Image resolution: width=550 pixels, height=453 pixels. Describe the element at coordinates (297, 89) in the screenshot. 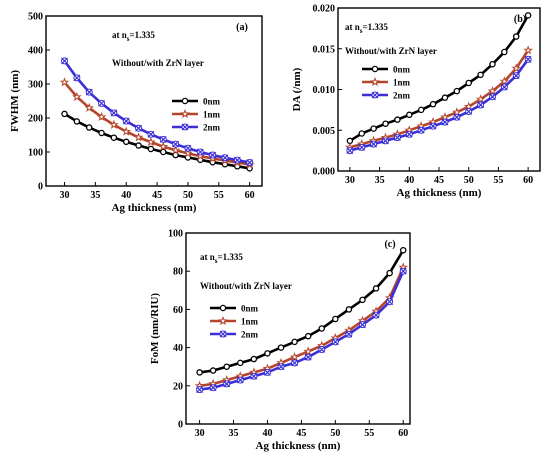

I see `y-axis-label: DA (/nm)` at that location.